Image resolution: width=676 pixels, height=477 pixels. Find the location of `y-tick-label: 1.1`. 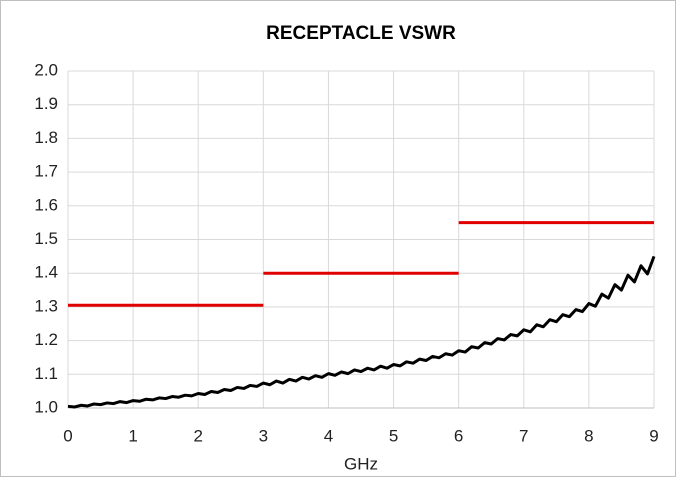

y-tick-label: 1.1 is located at coordinates (46, 373).